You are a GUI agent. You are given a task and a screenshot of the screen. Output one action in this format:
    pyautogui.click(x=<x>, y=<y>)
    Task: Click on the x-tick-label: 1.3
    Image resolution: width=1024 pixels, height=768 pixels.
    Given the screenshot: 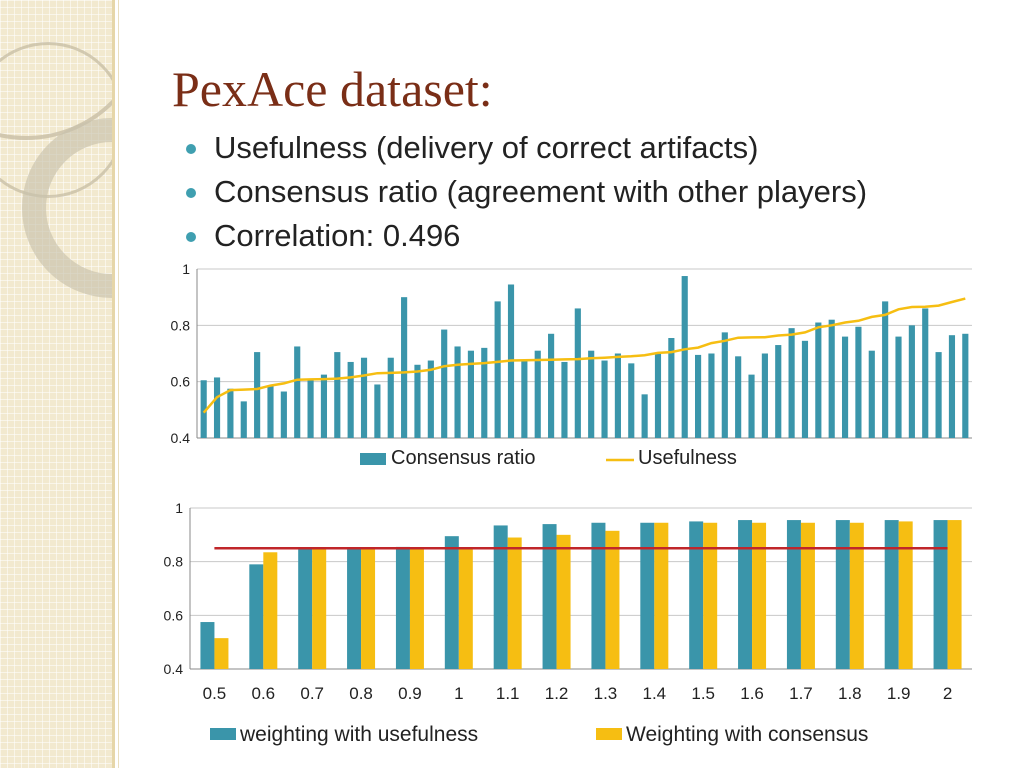 What is the action you would take?
    pyautogui.click(x=606, y=693)
    